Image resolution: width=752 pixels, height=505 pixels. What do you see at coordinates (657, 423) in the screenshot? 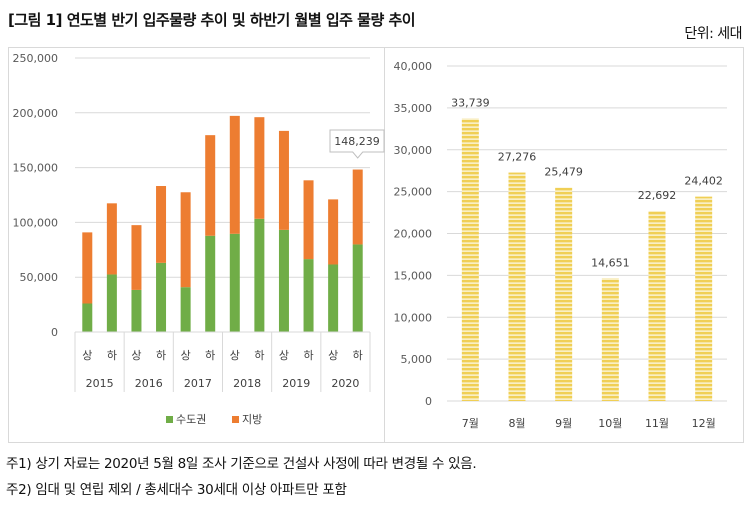
I see `x-tick-label: 11월` at bounding box center [657, 423].